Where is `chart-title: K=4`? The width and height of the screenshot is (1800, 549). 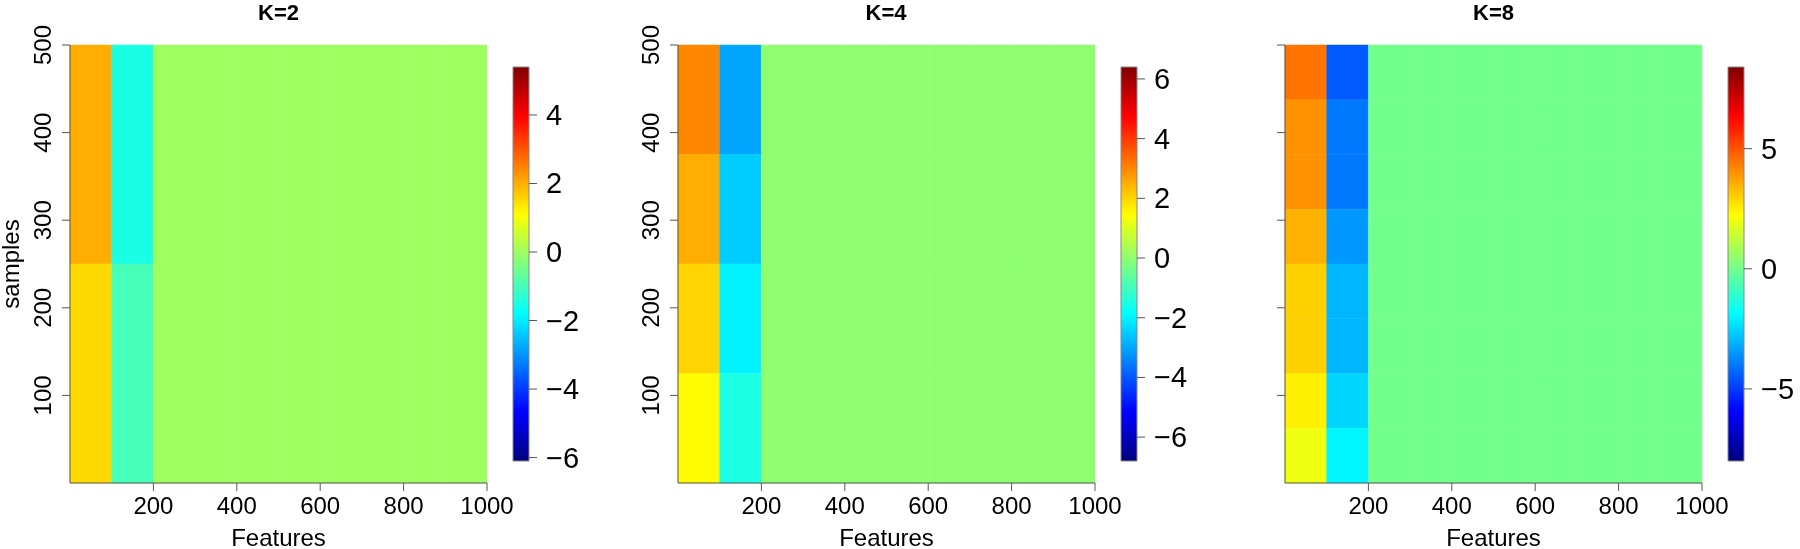
chart-title: K=4 is located at coordinates (886, 12).